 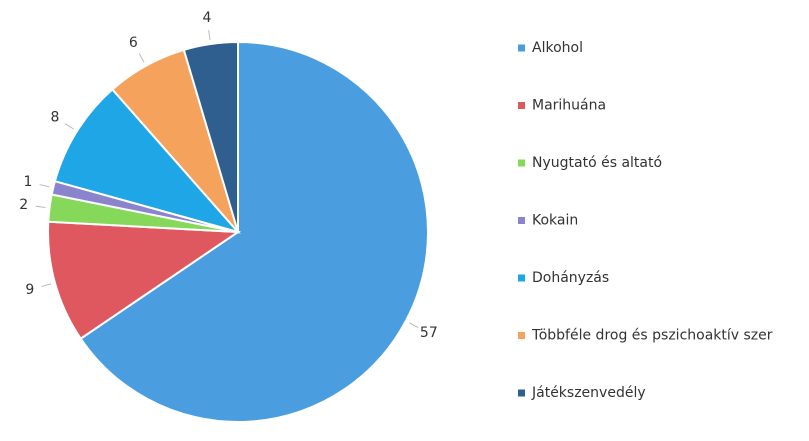 I want to click on legend-label: Játékszenvedély, so click(x=588, y=393).